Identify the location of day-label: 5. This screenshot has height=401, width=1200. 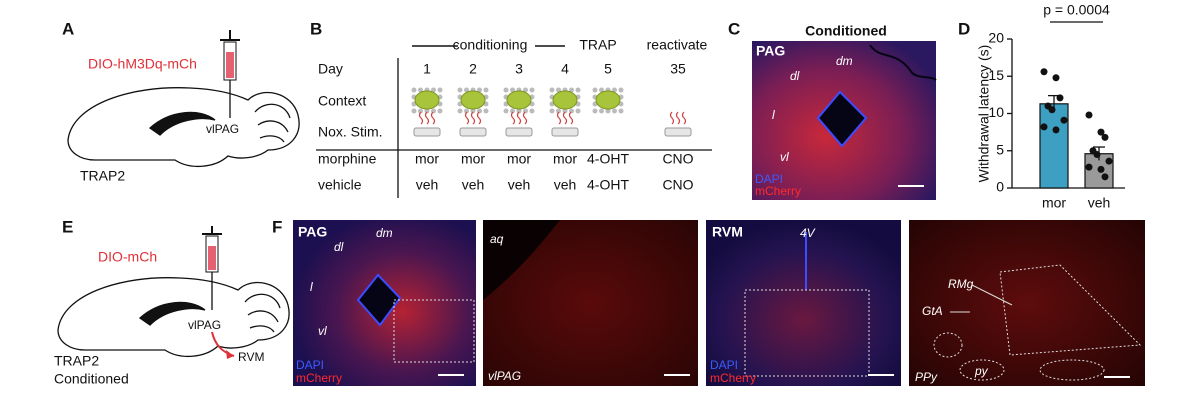
(608, 69).